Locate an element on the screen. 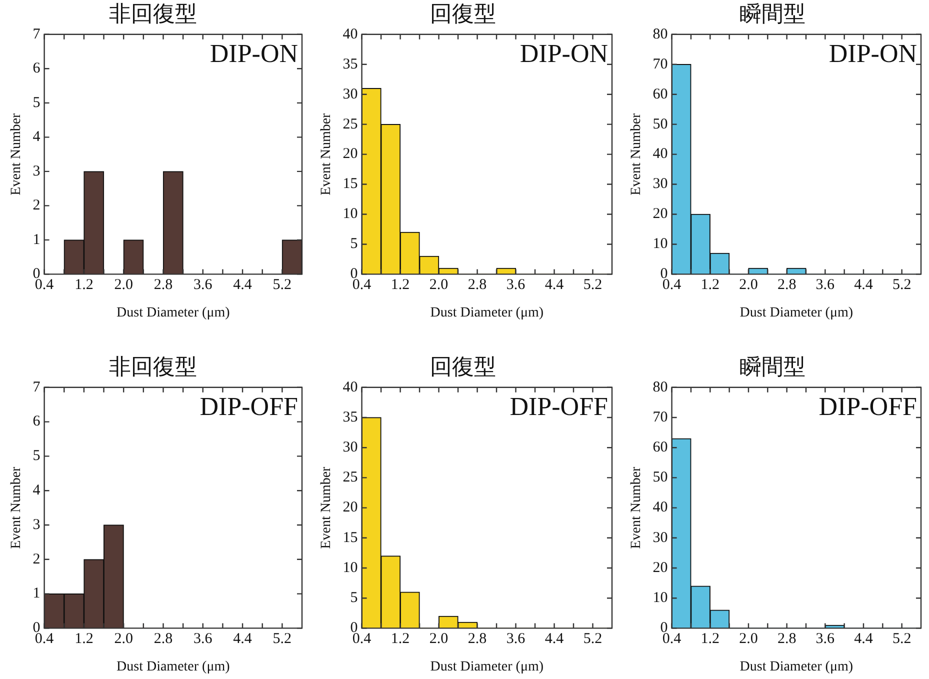 This screenshot has width=929, height=679. y-tick-label: 1 is located at coordinates (36, 240).